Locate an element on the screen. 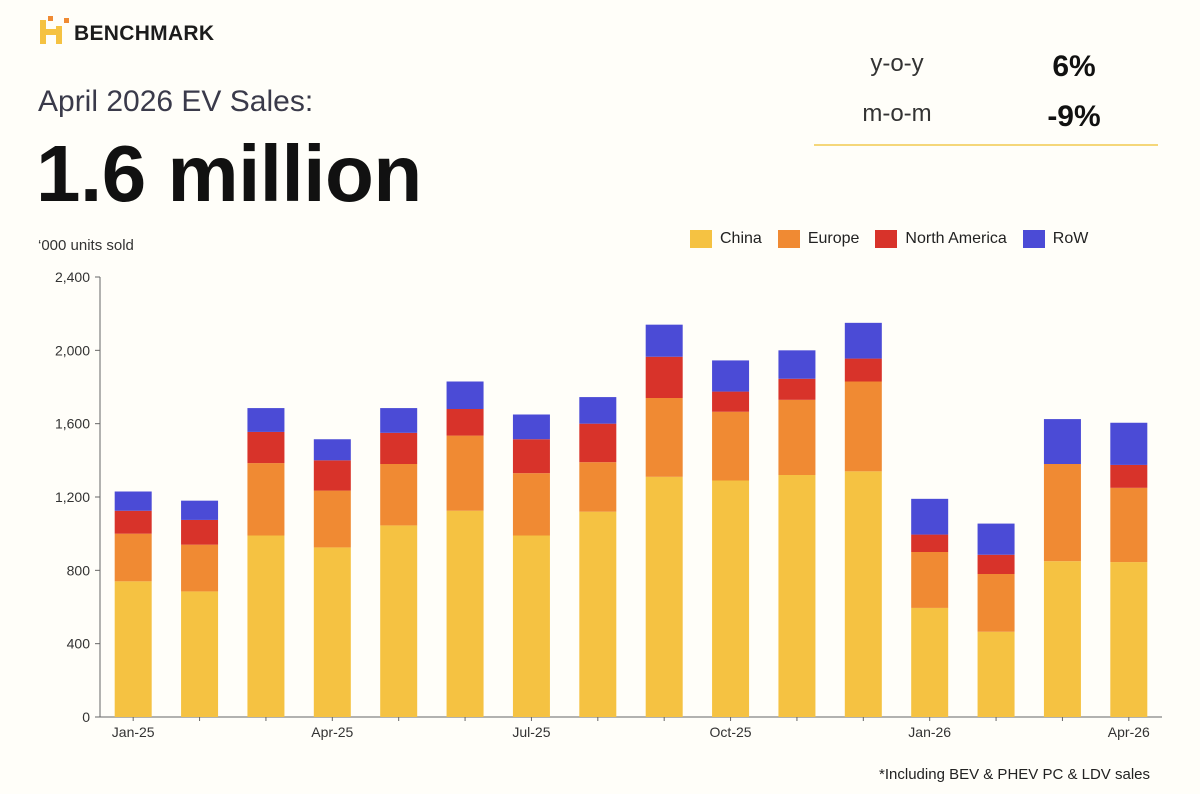 This screenshot has height=794, width=1200. benchmark-logo-icon is located at coordinates (54, 30).